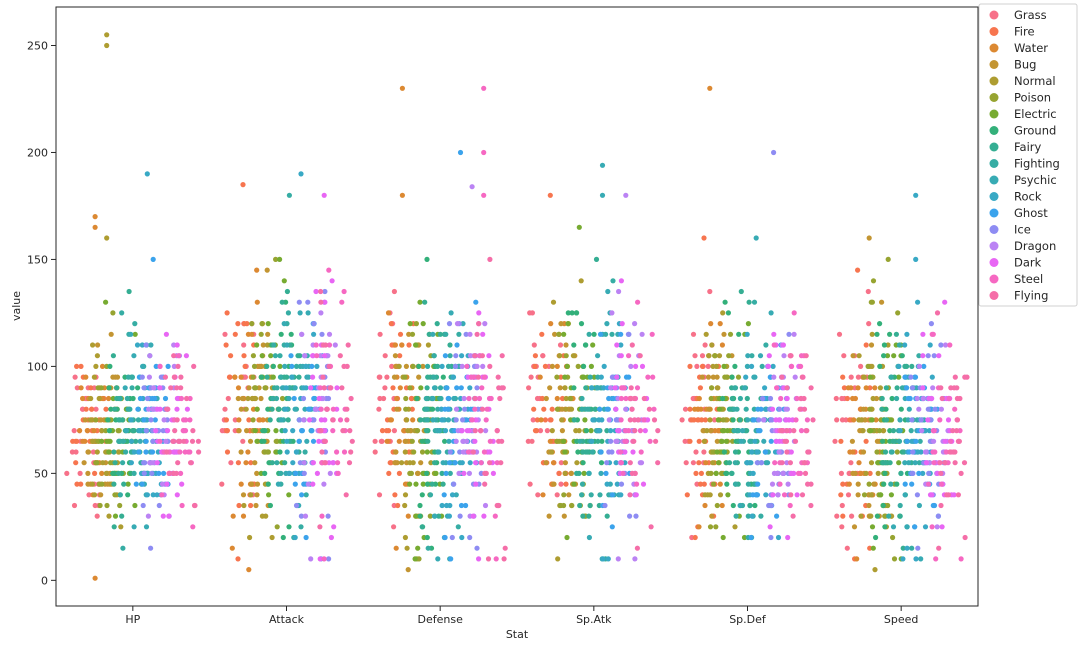 This screenshot has width=1080, height=654. I want to click on legend-marker, so click(994, 213).